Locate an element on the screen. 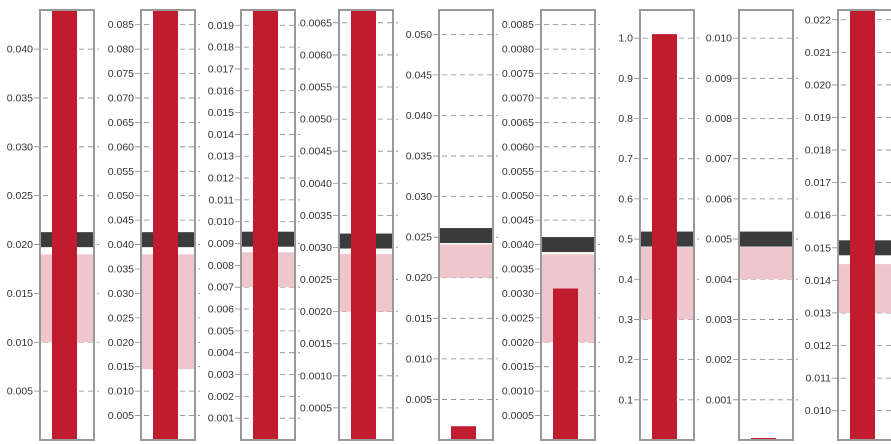 The image size is (891, 444). y-tick-label: 0.060 is located at coordinates (121, 147).